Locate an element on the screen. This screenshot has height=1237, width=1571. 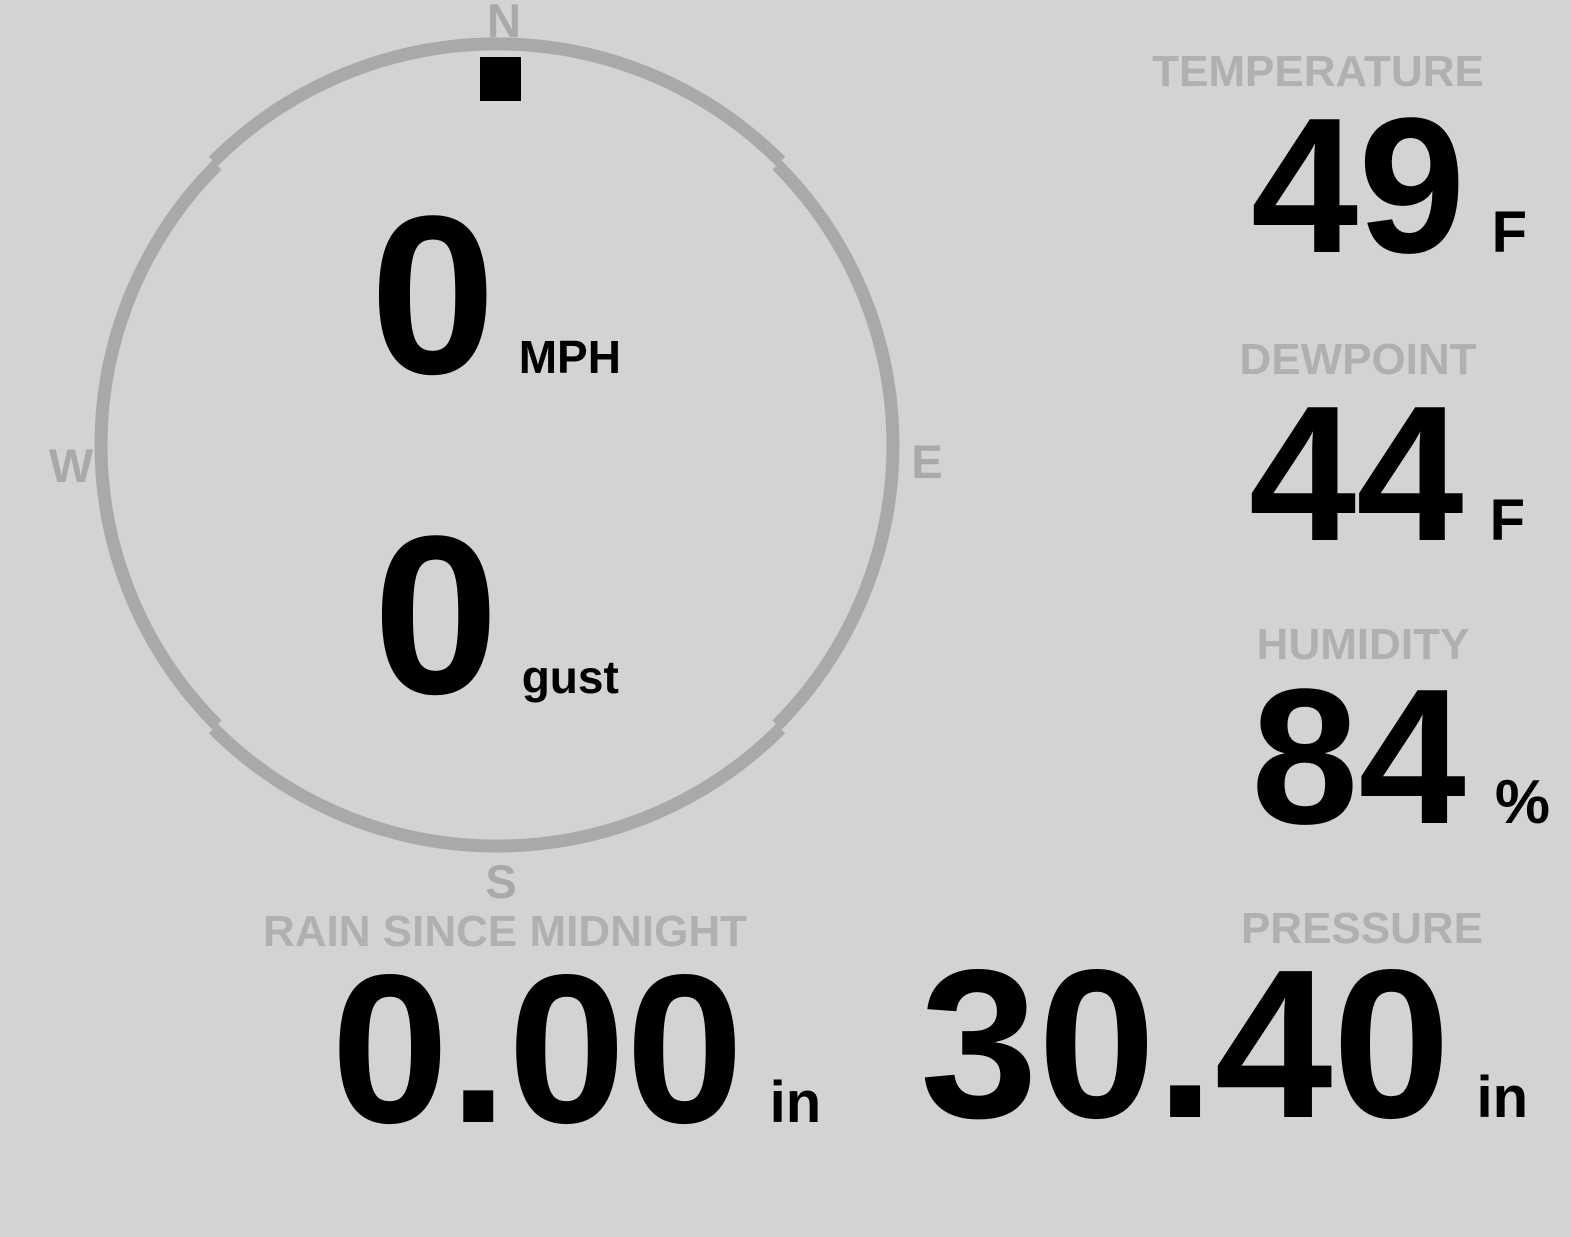
dewpoint-unit: F is located at coordinates (1507, 520).